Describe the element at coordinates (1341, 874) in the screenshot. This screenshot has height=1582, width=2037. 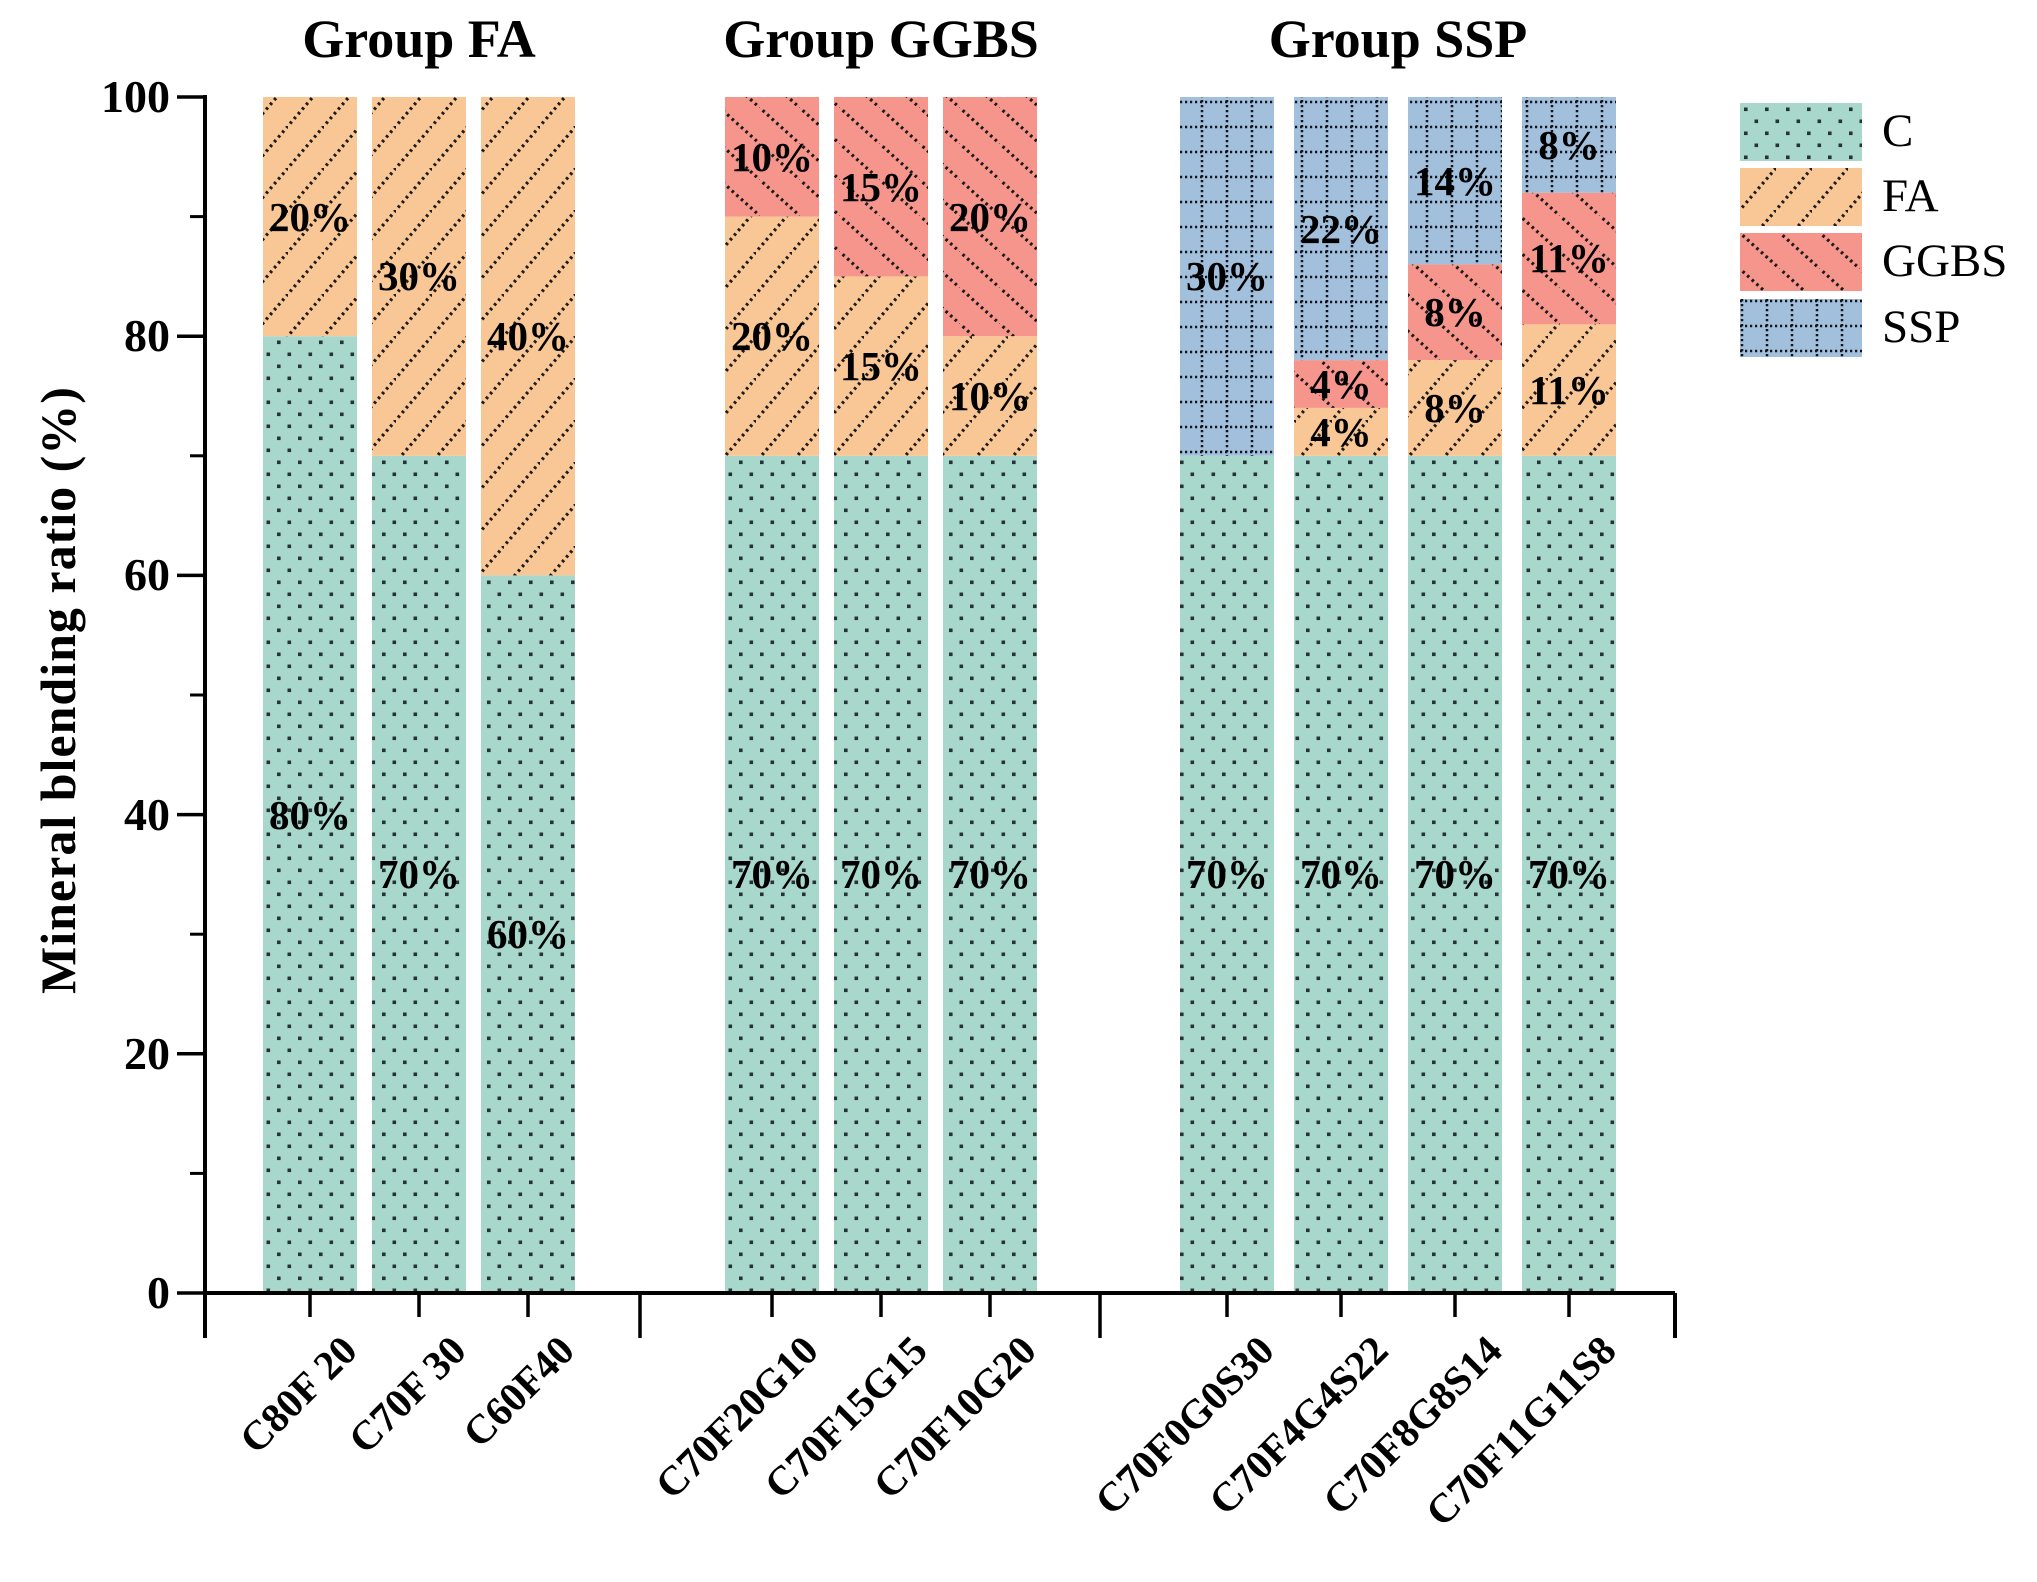
I see `bar-segment-C70F4G4S22-C` at that location.